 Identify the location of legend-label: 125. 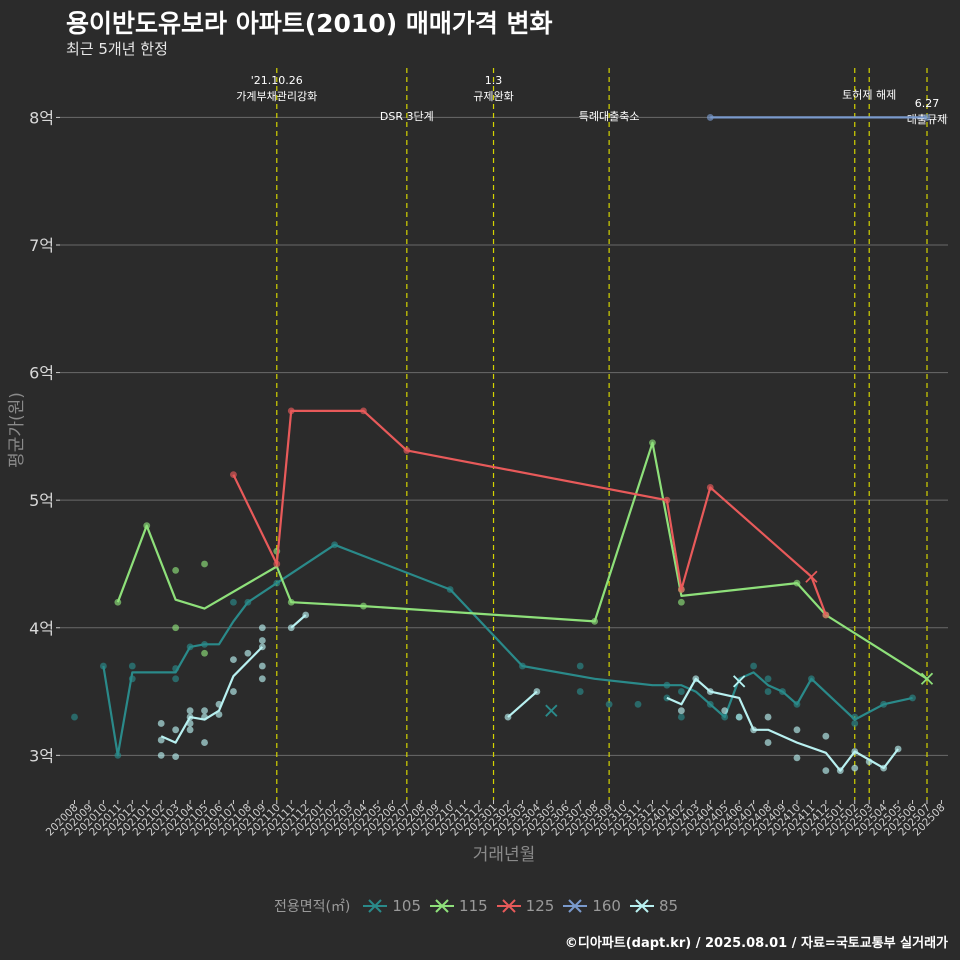
(540, 906).